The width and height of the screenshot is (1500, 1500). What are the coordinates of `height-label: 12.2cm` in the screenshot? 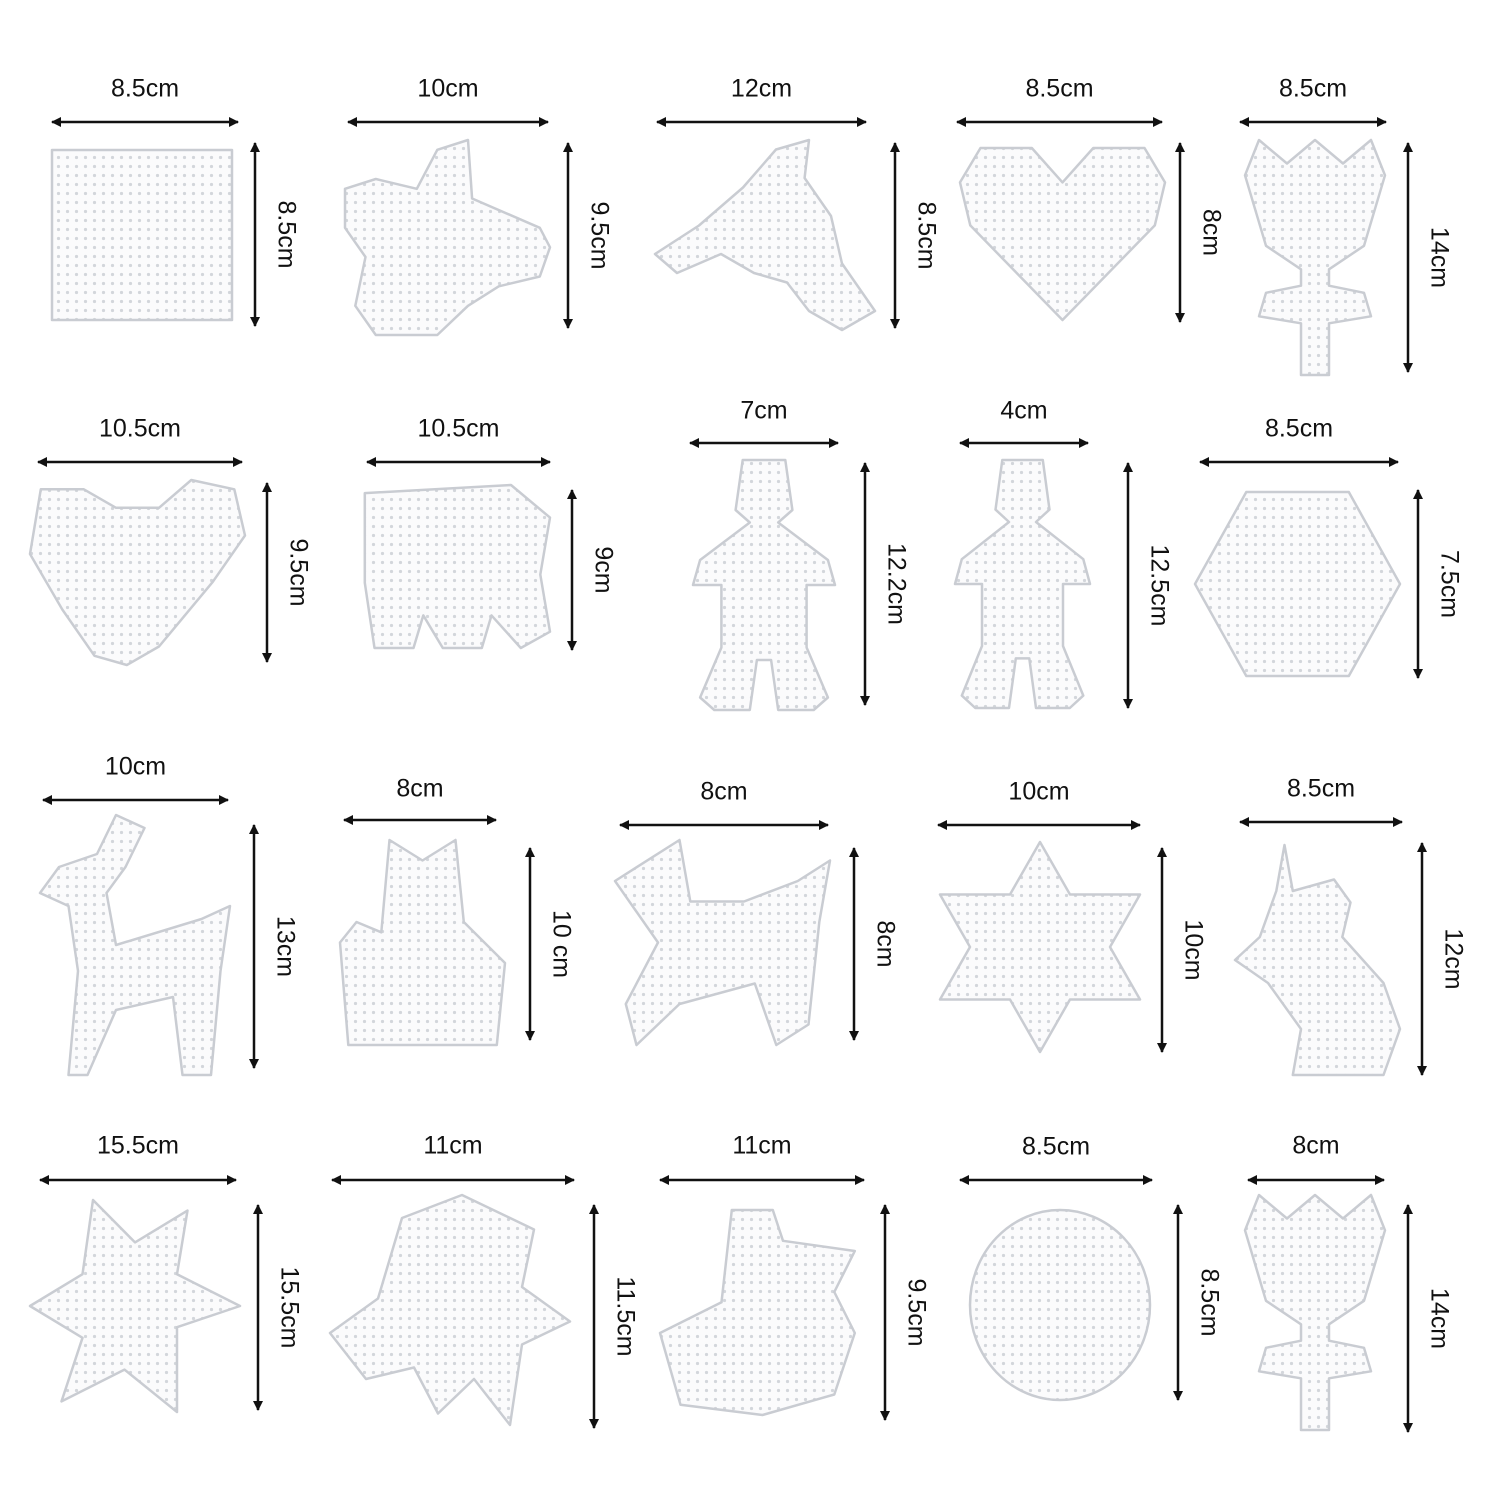 It's located at (896, 584).